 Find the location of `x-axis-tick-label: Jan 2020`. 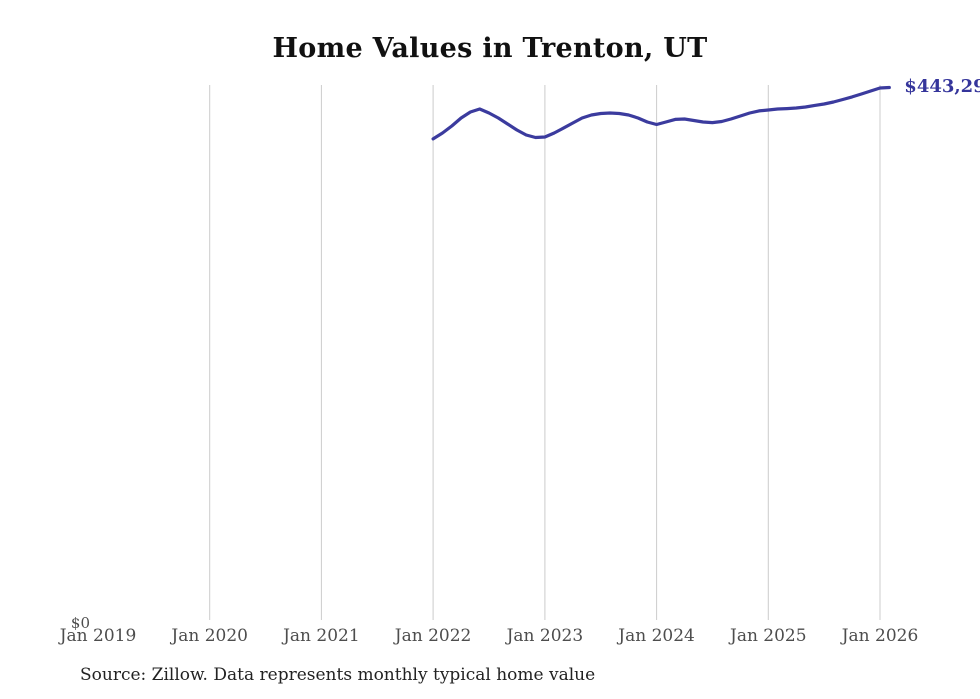

x-axis-tick-label: Jan 2020 is located at coordinates (208, 636).